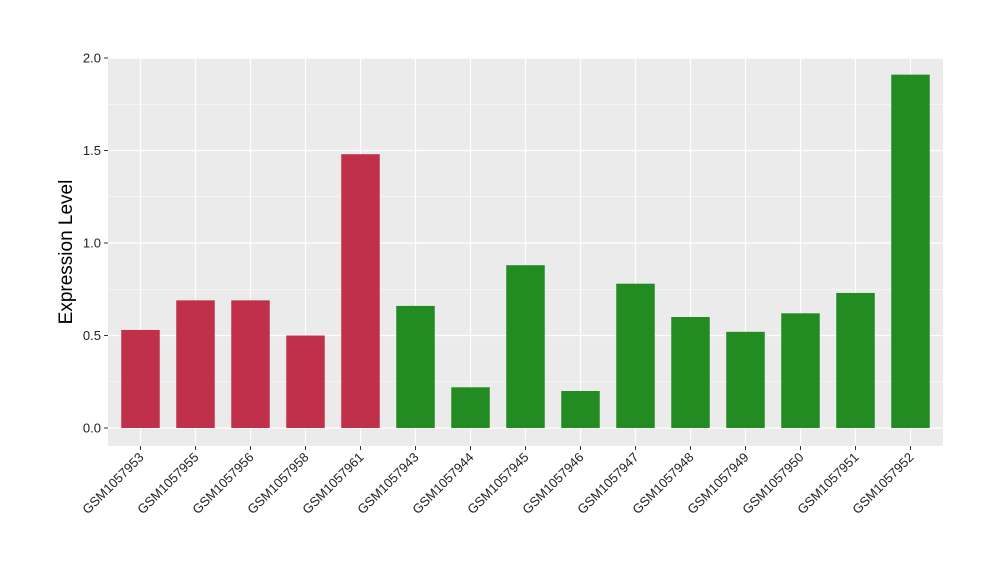 The image size is (1000, 580). I want to click on y-tick-label: 0.5, so click(92, 335).